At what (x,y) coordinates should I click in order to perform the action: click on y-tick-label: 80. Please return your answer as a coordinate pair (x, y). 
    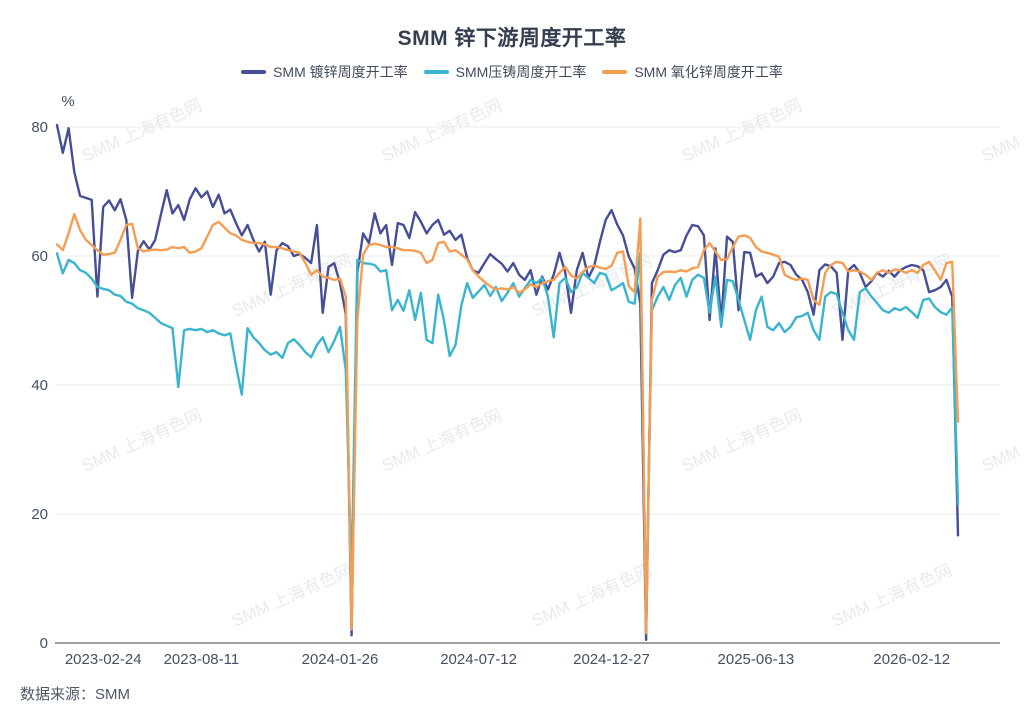
    Looking at the image, I should click on (39, 127).